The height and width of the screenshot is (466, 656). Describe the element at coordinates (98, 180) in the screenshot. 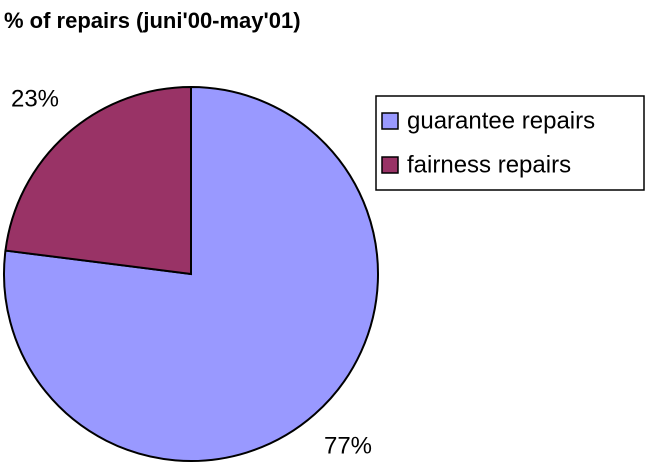

I see `pie-slice` at that location.